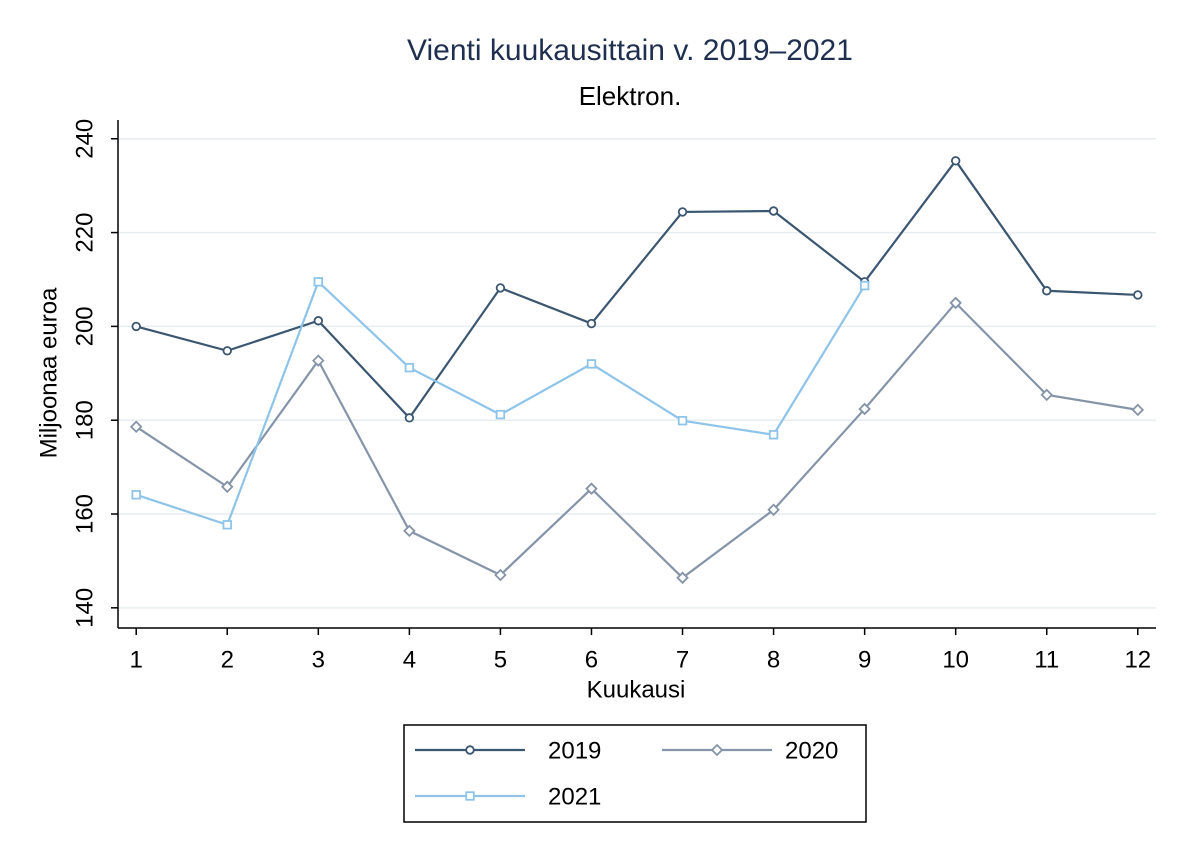 This screenshot has height=862, width=1186. Describe the element at coordinates (1137, 659) in the screenshot. I see `x-tick-label: 12` at that location.